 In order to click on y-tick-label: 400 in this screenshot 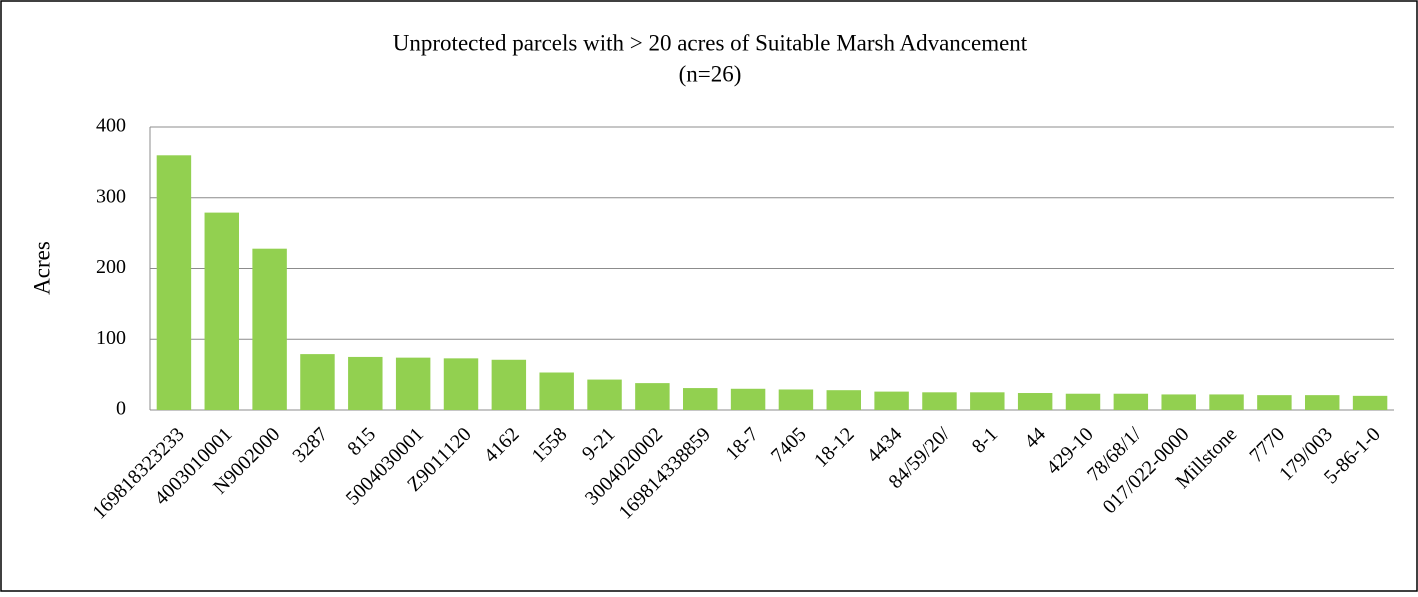, I will do `click(111, 126)`.